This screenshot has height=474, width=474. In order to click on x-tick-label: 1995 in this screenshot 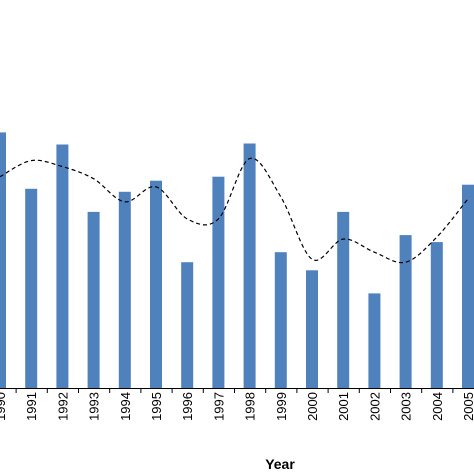, I will do `click(156, 406)`.